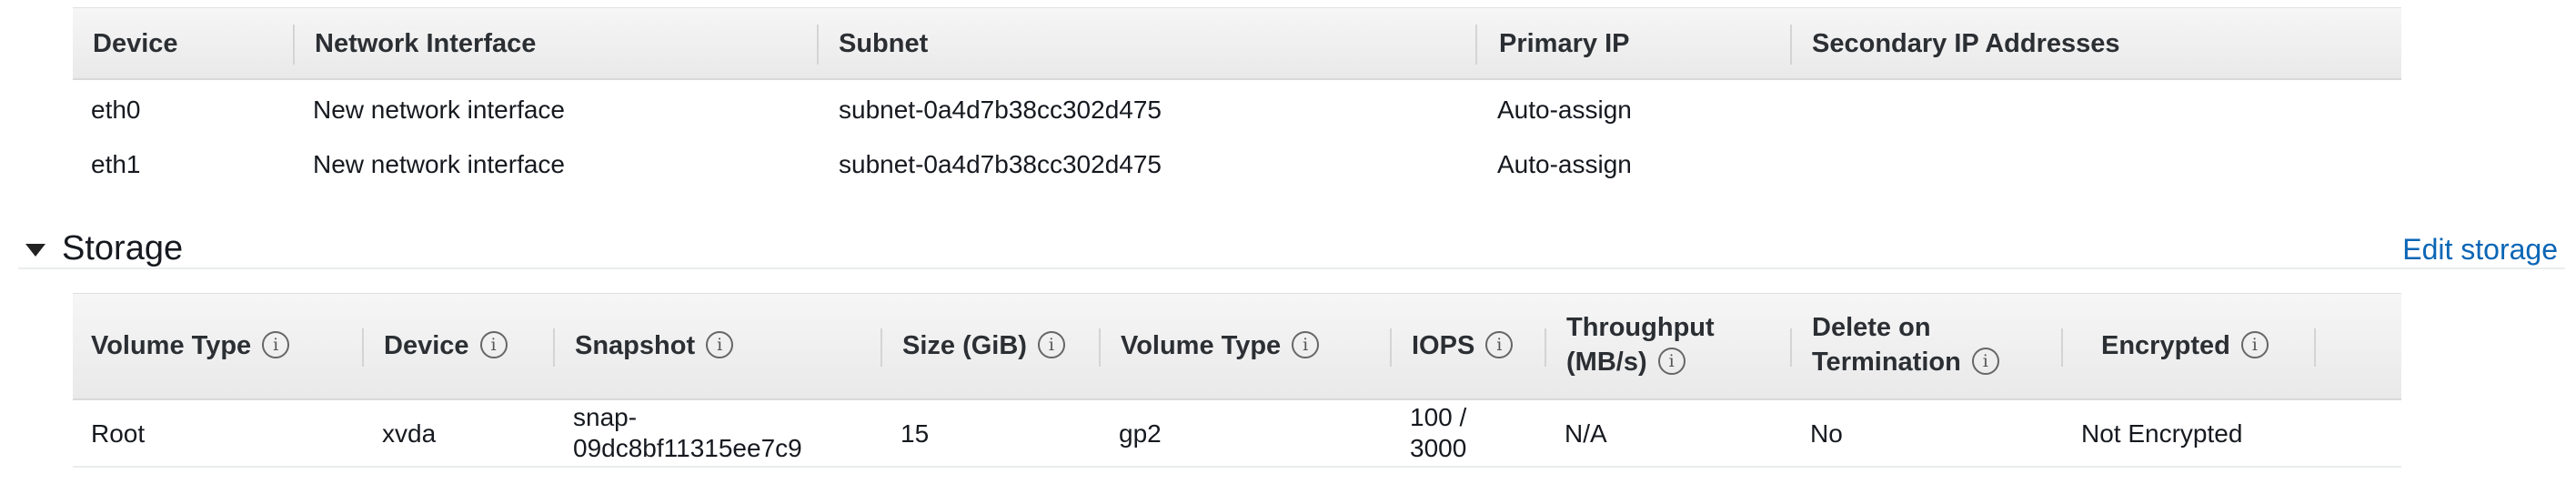 Image resolution: width=2576 pixels, height=484 pixels. Describe the element at coordinates (915, 433) in the screenshot. I see `row-size: 15` at that location.